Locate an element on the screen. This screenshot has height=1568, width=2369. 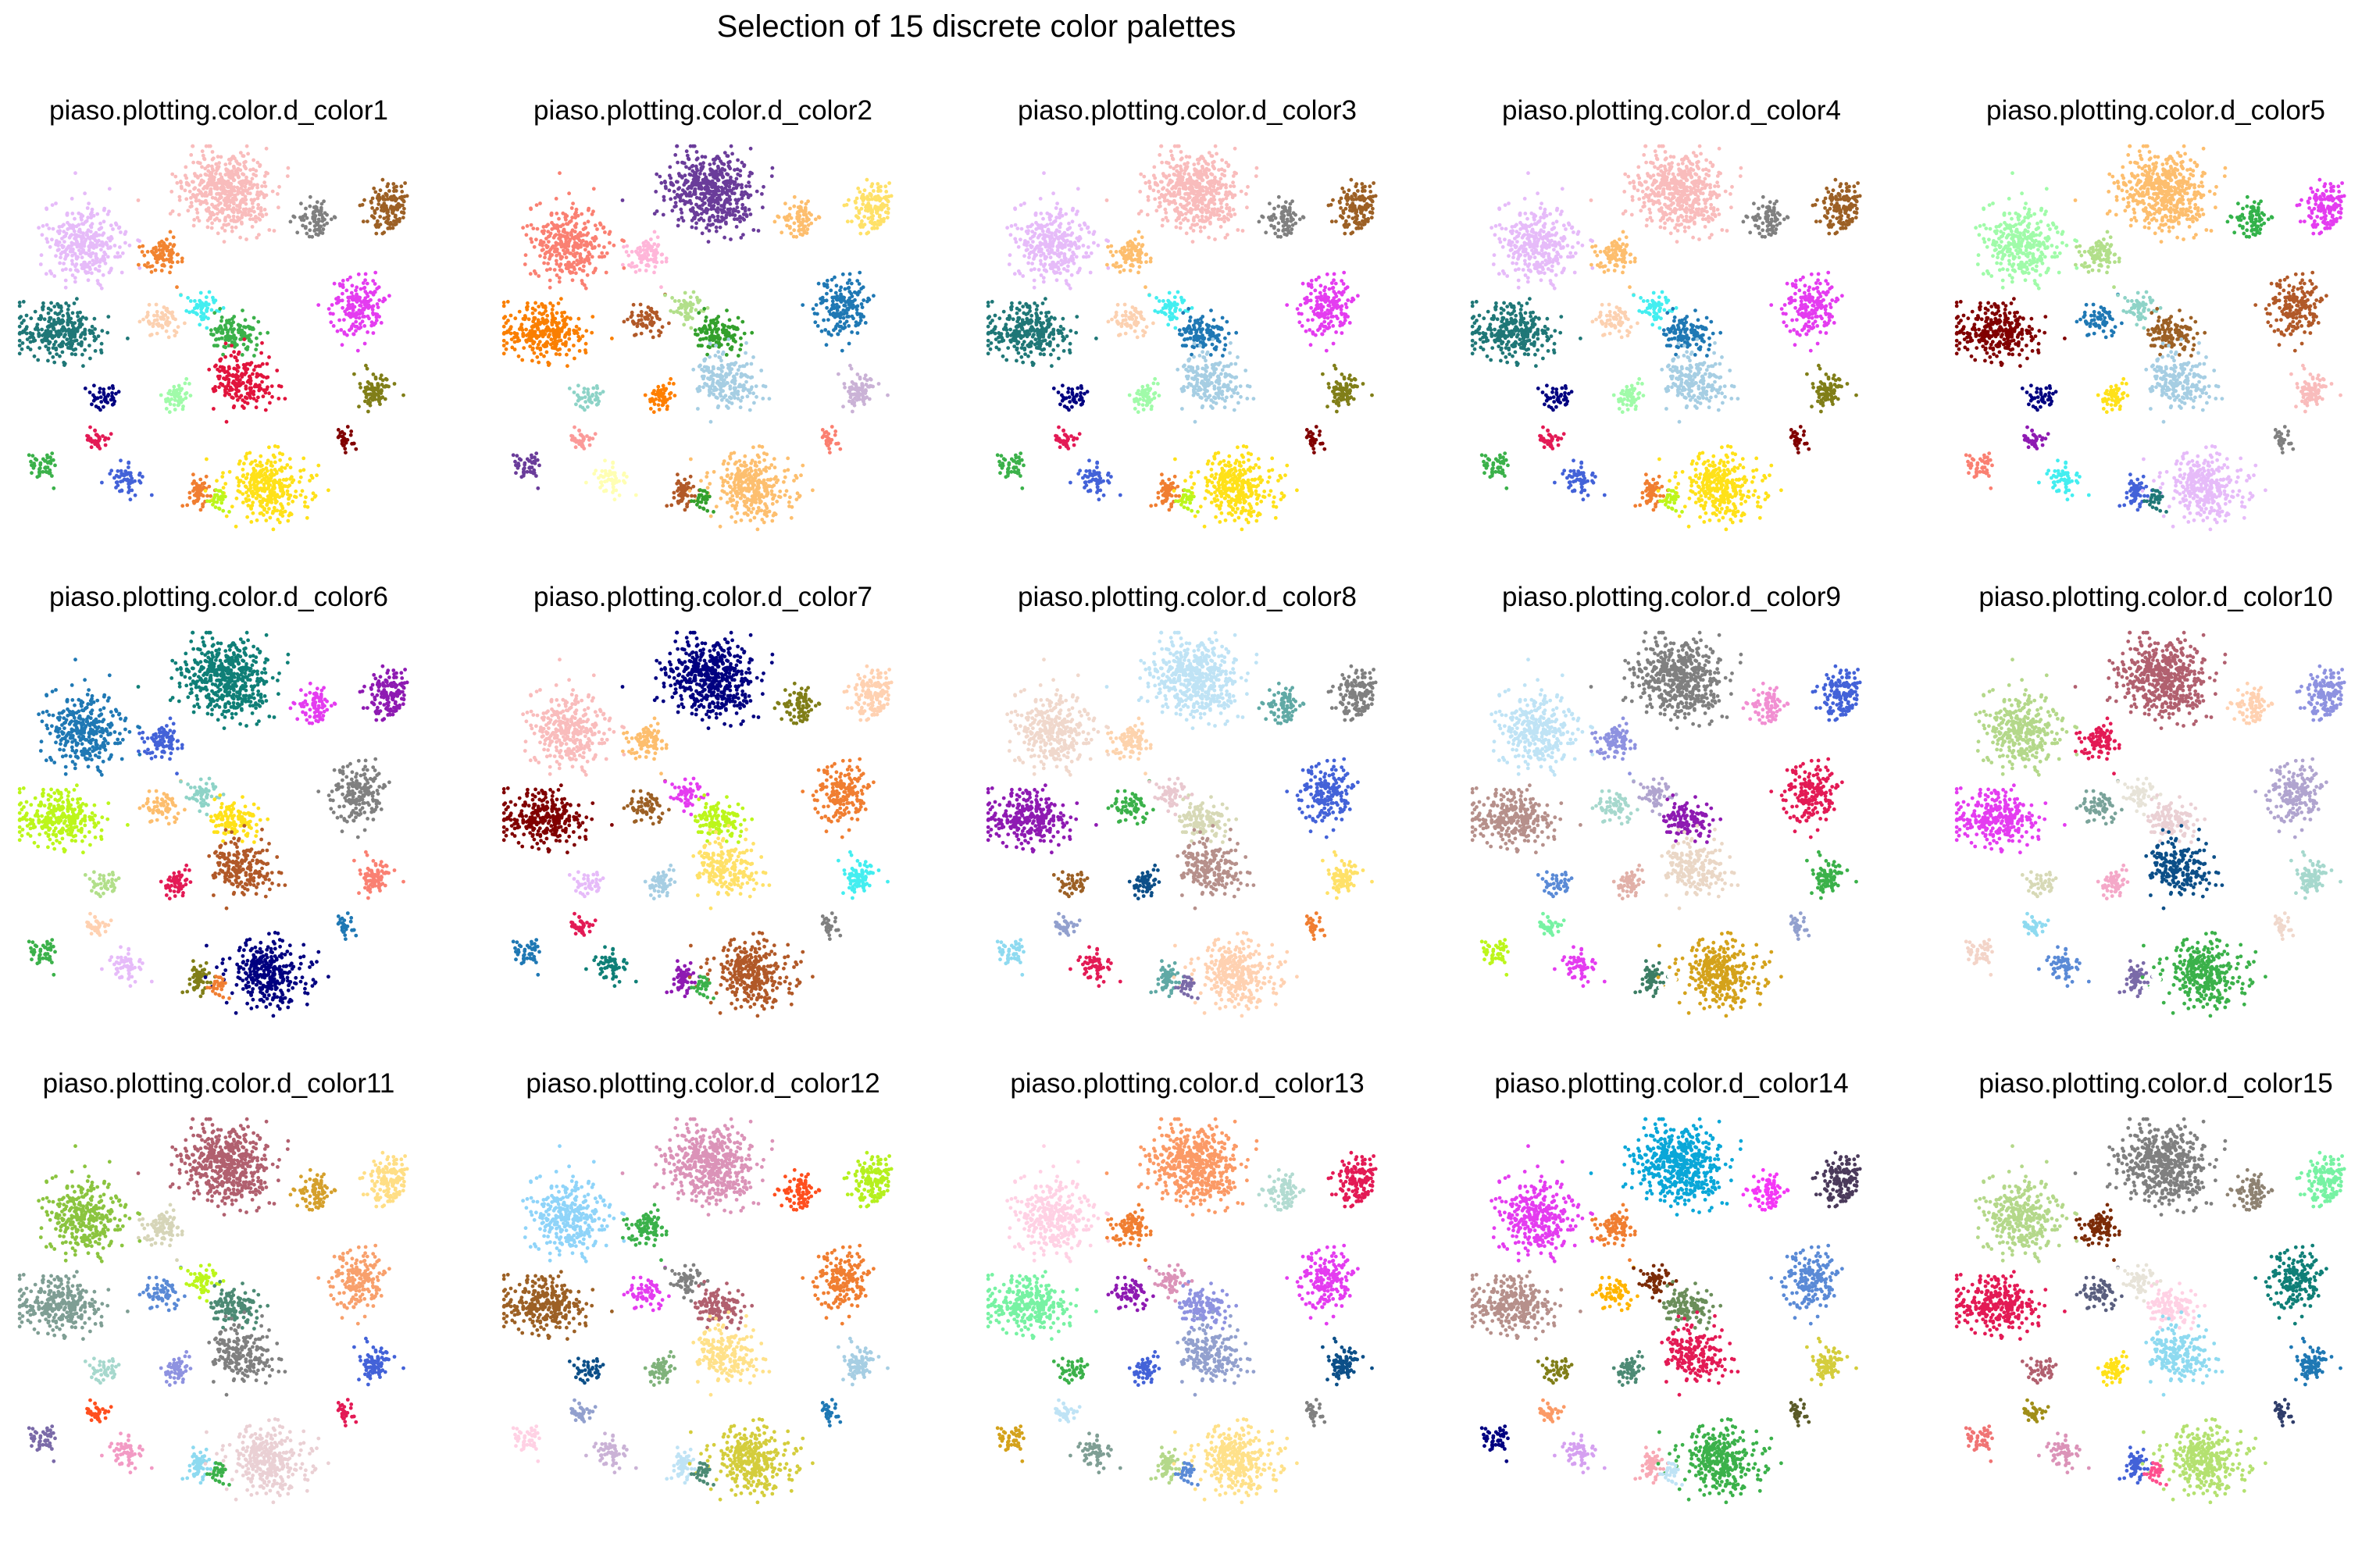
scatter-panel: piaso.plotting.color.d_color4 is located at coordinates (1672, 345).